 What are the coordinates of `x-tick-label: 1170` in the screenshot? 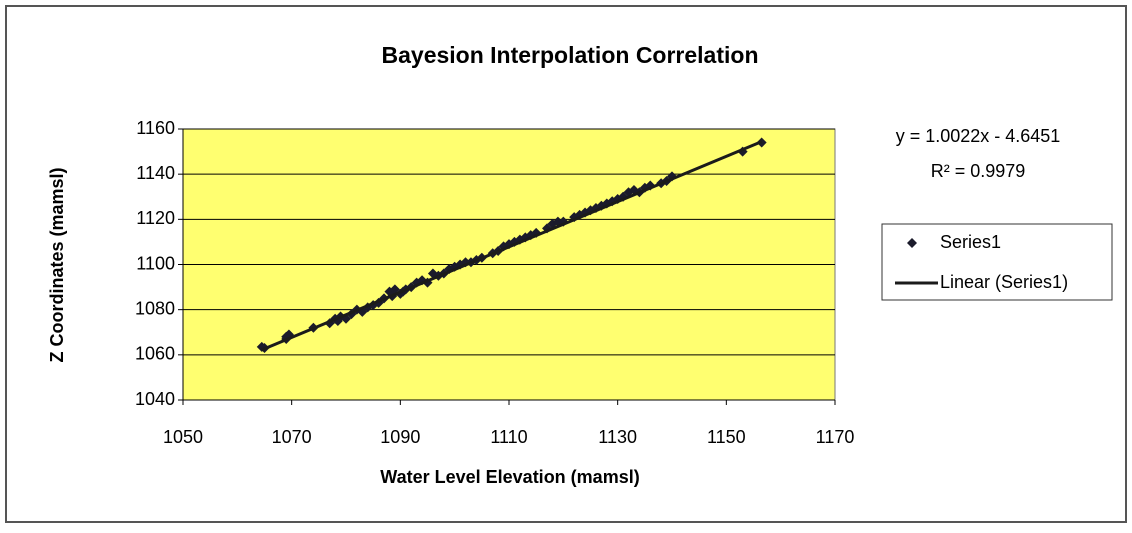 It's located at (835, 437).